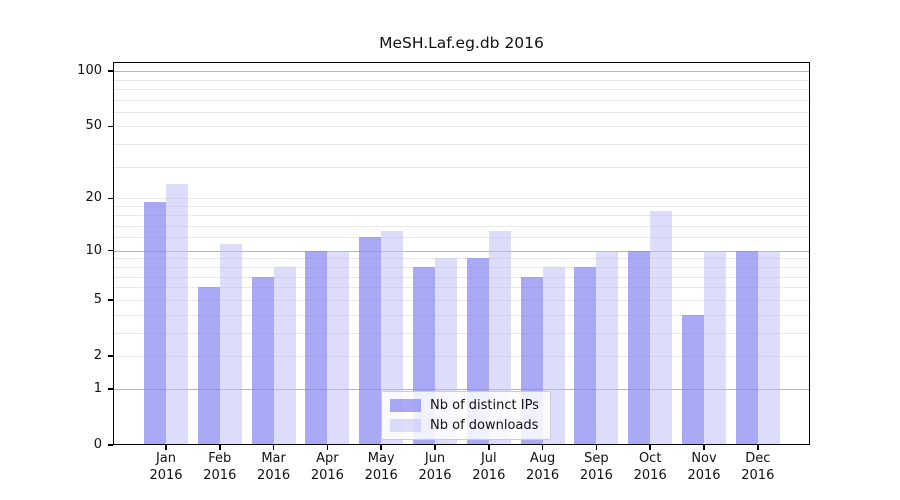 The image size is (900, 500). Describe the element at coordinates (89, 71) in the screenshot. I see `y-tick-label: 100` at that location.